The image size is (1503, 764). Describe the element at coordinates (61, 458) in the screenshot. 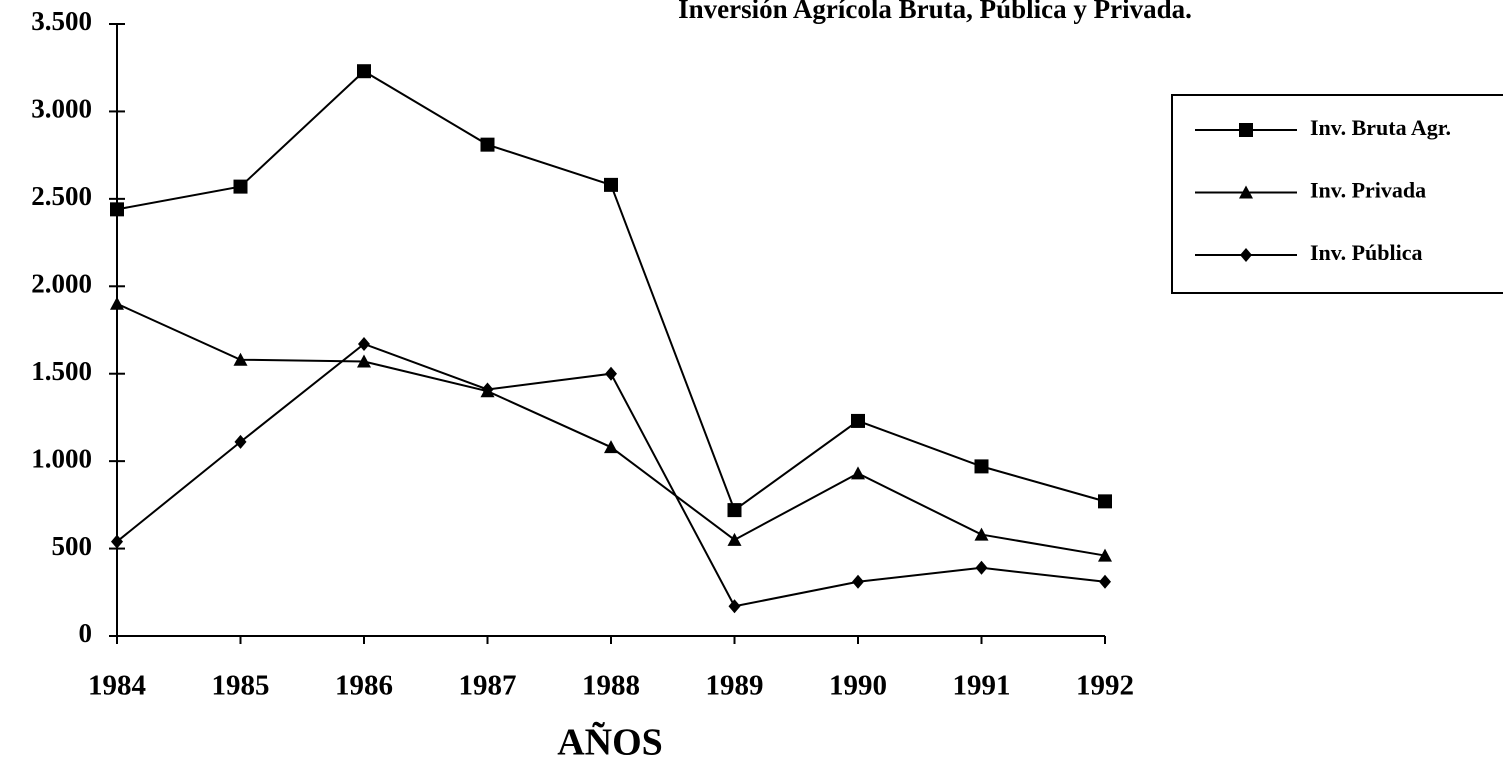

I see `y-tick-label: 1.000` at that location.